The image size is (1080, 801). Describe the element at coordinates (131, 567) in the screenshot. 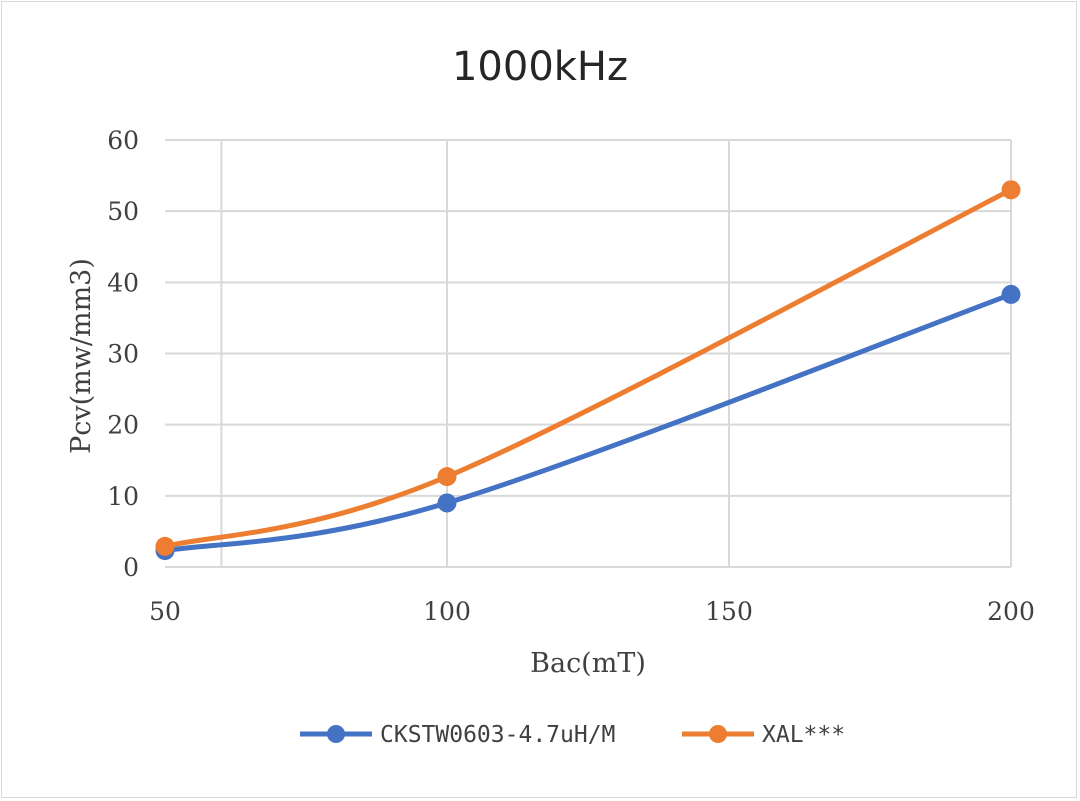

I see `y-tick-label: 0` at that location.